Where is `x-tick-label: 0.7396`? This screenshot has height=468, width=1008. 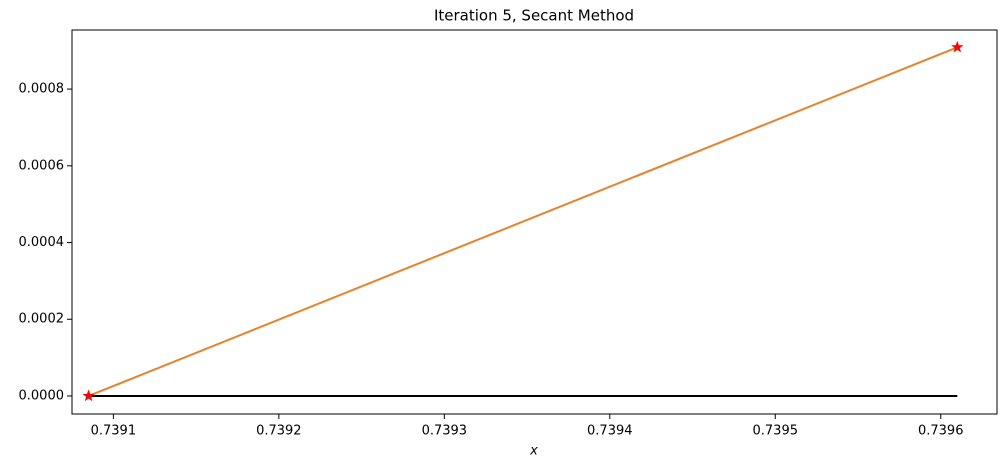 x-tick-label: 0.7396 is located at coordinates (941, 431).